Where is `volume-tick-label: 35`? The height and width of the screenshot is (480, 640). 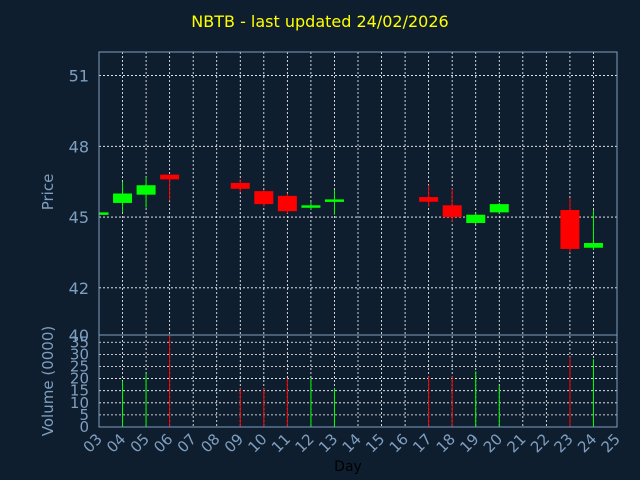 volume-tick-label: 35 is located at coordinates (79, 342).